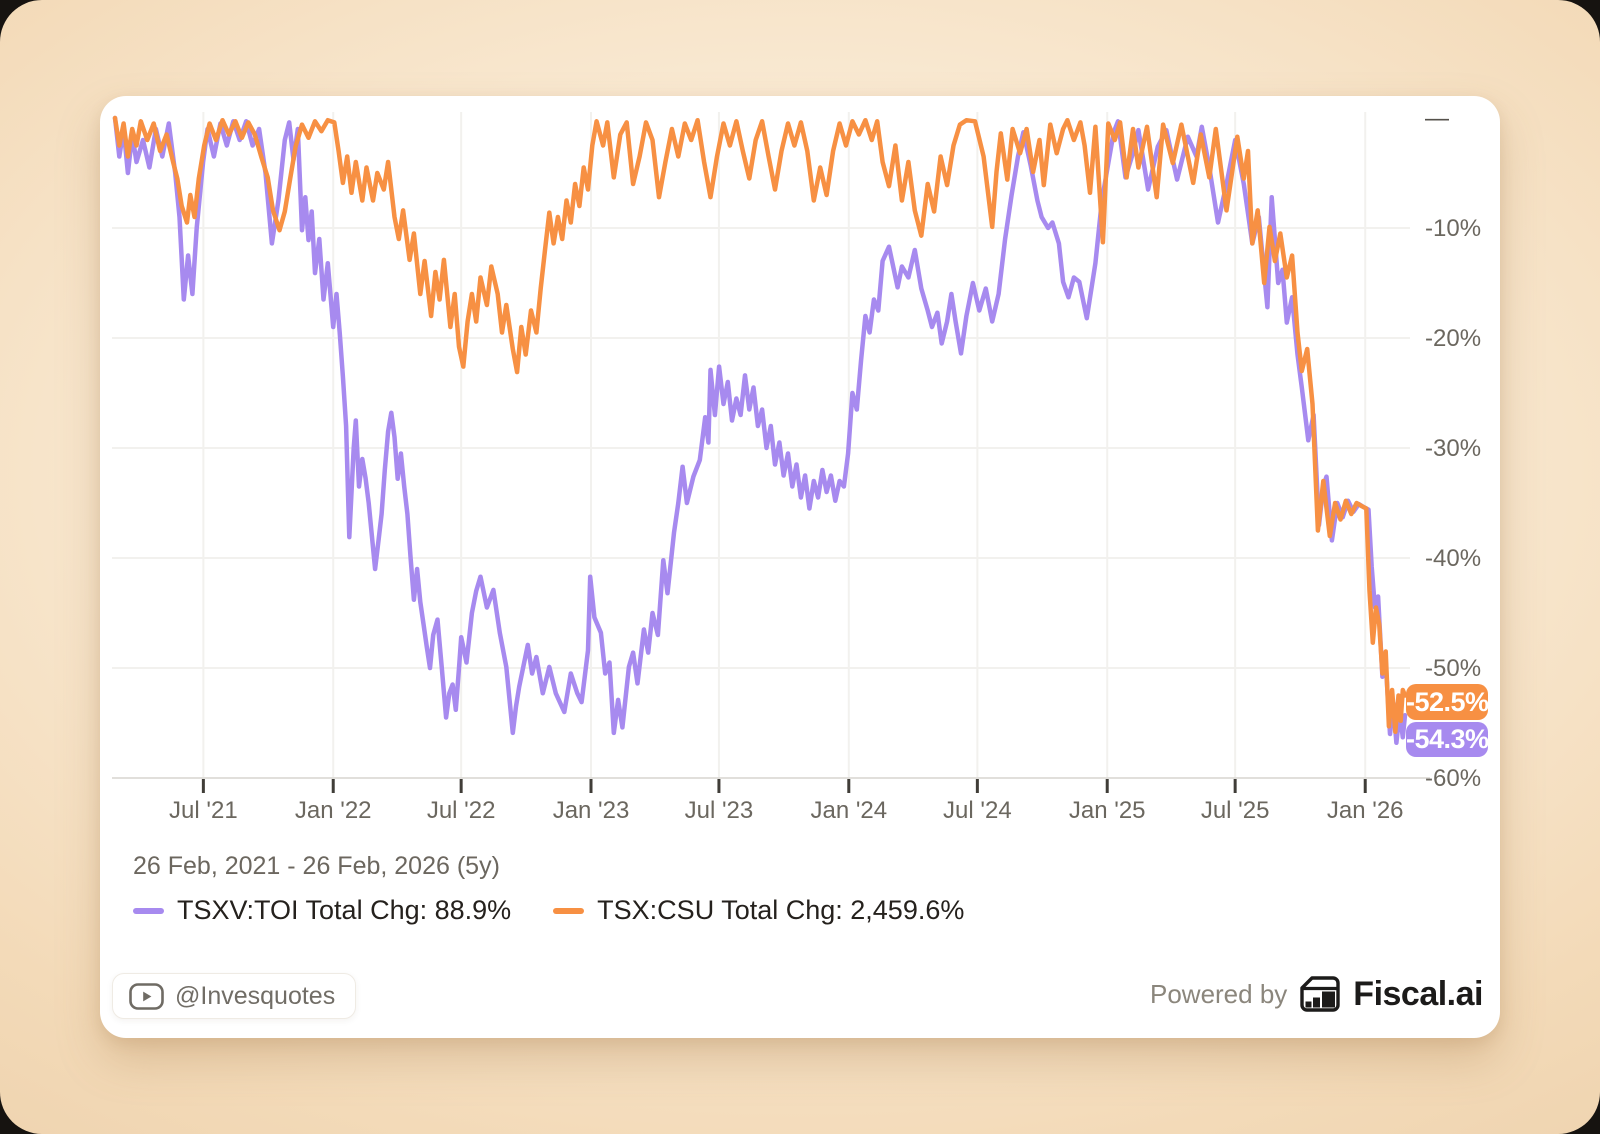 The height and width of the screenshot is (1134, 1600). I want to click on toi-last-value-badge: -54.3%, so click(1447, 739).